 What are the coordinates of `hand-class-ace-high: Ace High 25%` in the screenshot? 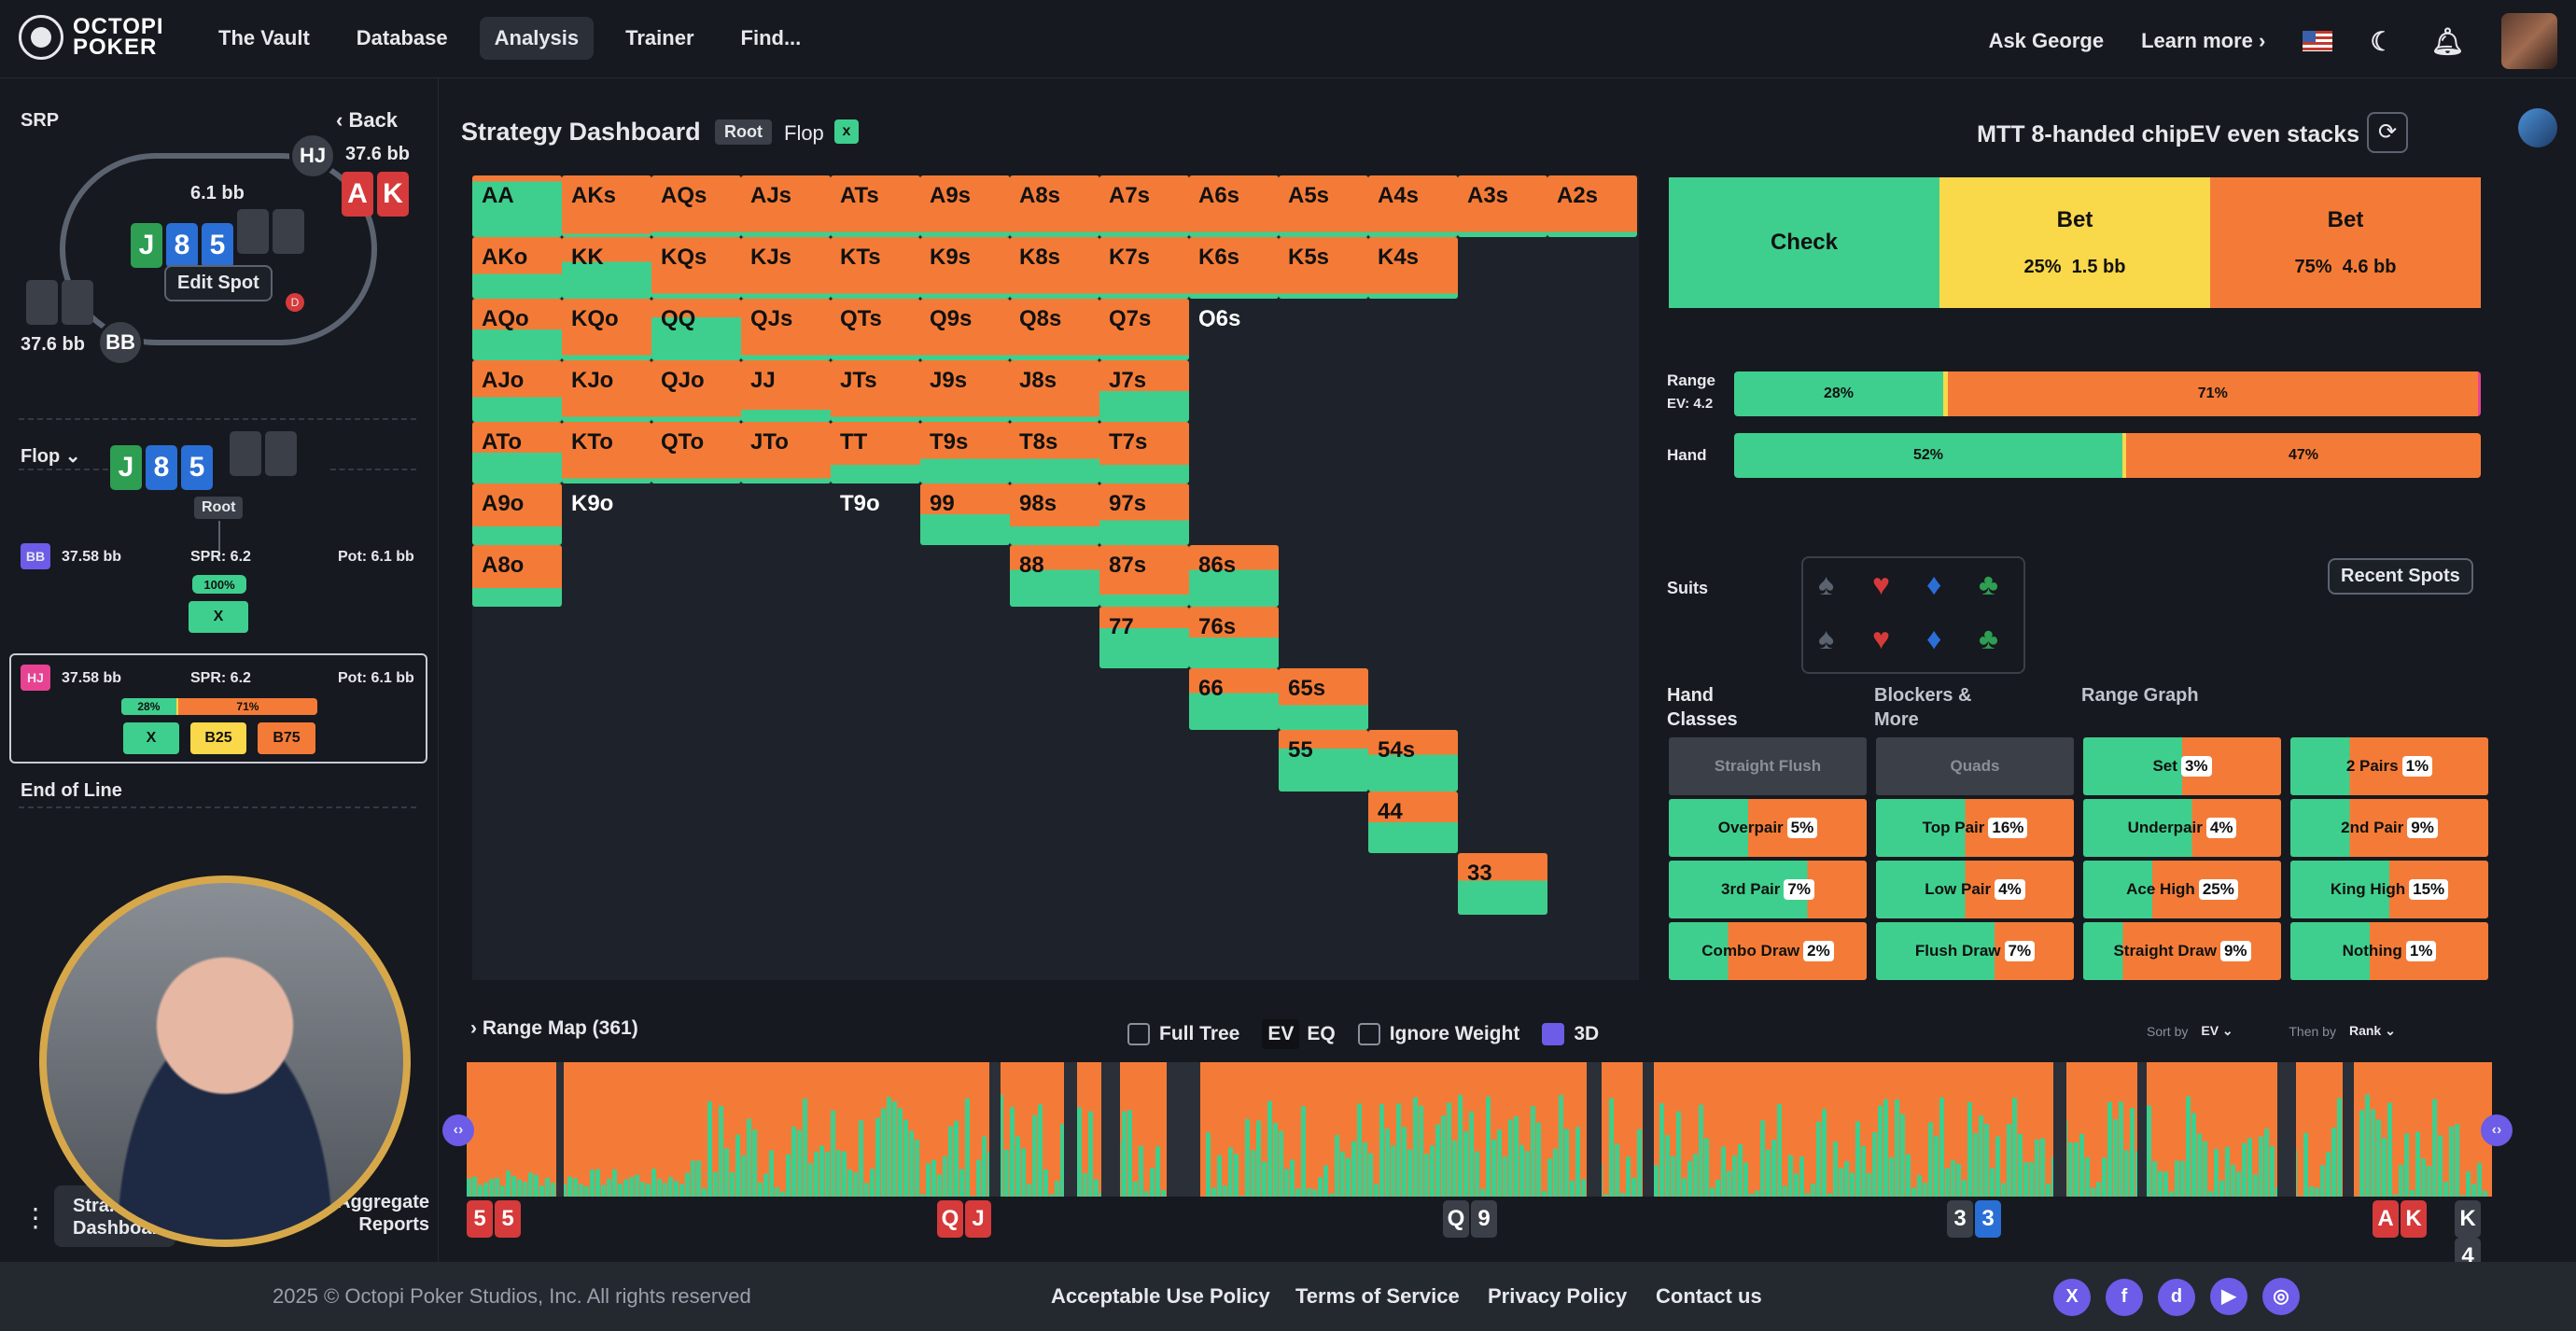 It's located at (2182, 889).